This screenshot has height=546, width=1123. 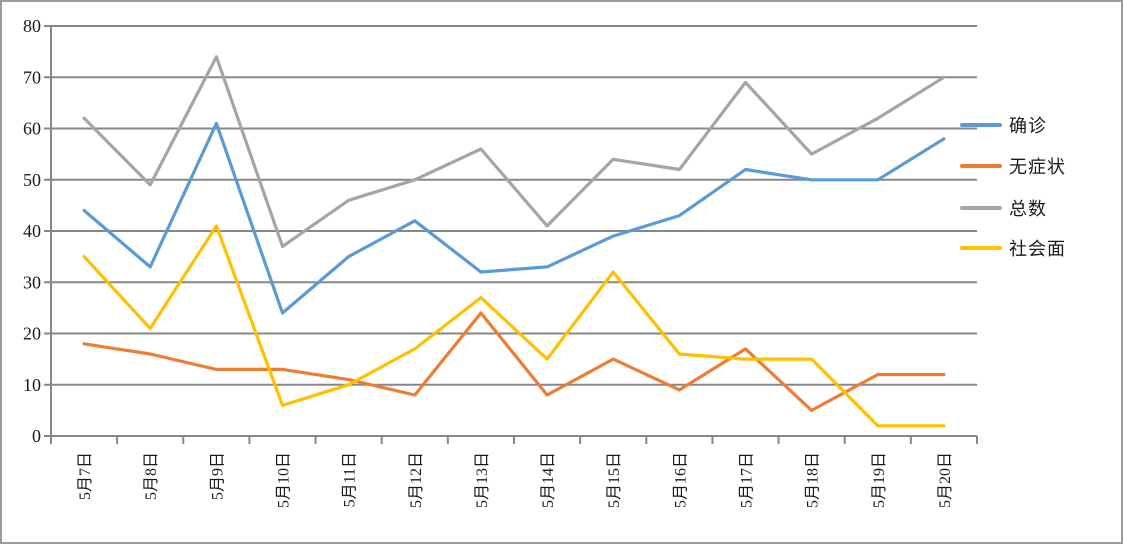 What do you see at coordinates (284, 480) in the screenshot?
I see `x-tick-label-3: 5月10日` at bounding box center [284, 480].